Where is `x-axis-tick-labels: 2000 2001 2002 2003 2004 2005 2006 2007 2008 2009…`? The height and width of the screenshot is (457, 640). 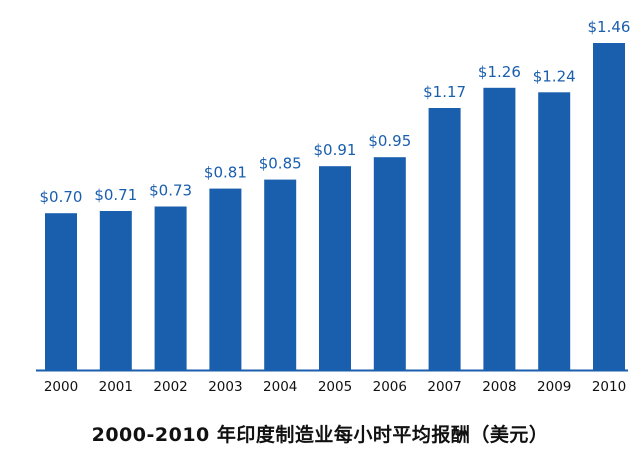
x-axis-tick-labels: 2000 2001 2002 2003 2004 2005 2006 2007 2008 2009… is located at coordinates (335, 387).